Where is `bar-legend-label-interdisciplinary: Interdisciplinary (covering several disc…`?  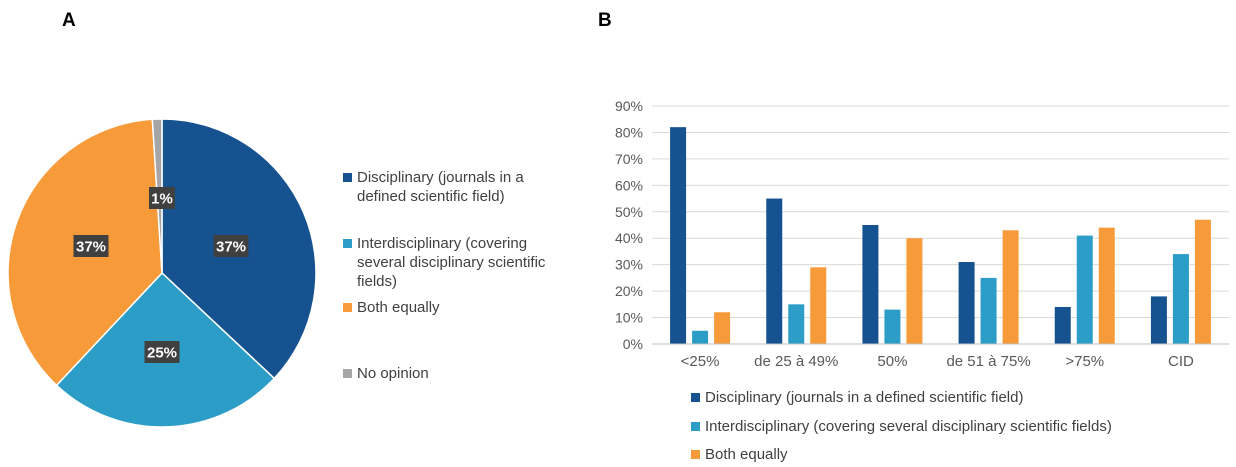
bar-legend-label-interdisciplinary: Interdisciplinary (covering several disc… is located at coordinates (908, 426).